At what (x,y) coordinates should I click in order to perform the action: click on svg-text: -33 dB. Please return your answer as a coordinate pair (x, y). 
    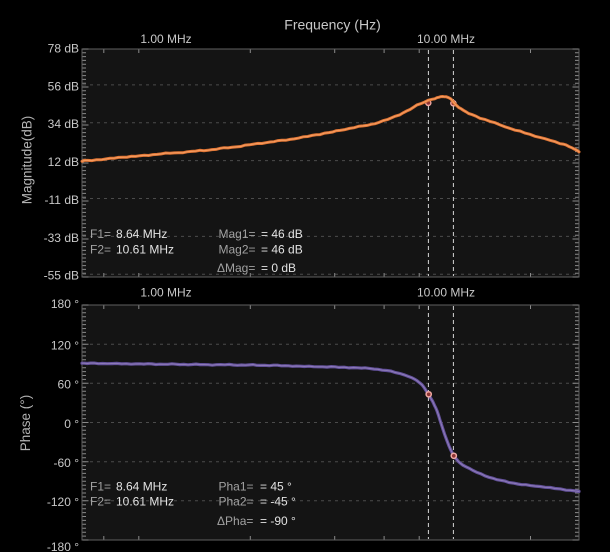
    Looking at the image, I should click on (61, 238).